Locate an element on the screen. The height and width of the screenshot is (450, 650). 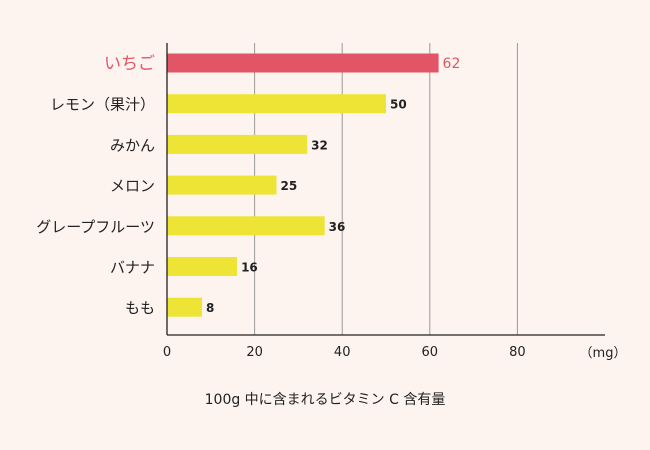
x-tick-label: 40 is located at coordinates (342, 352).